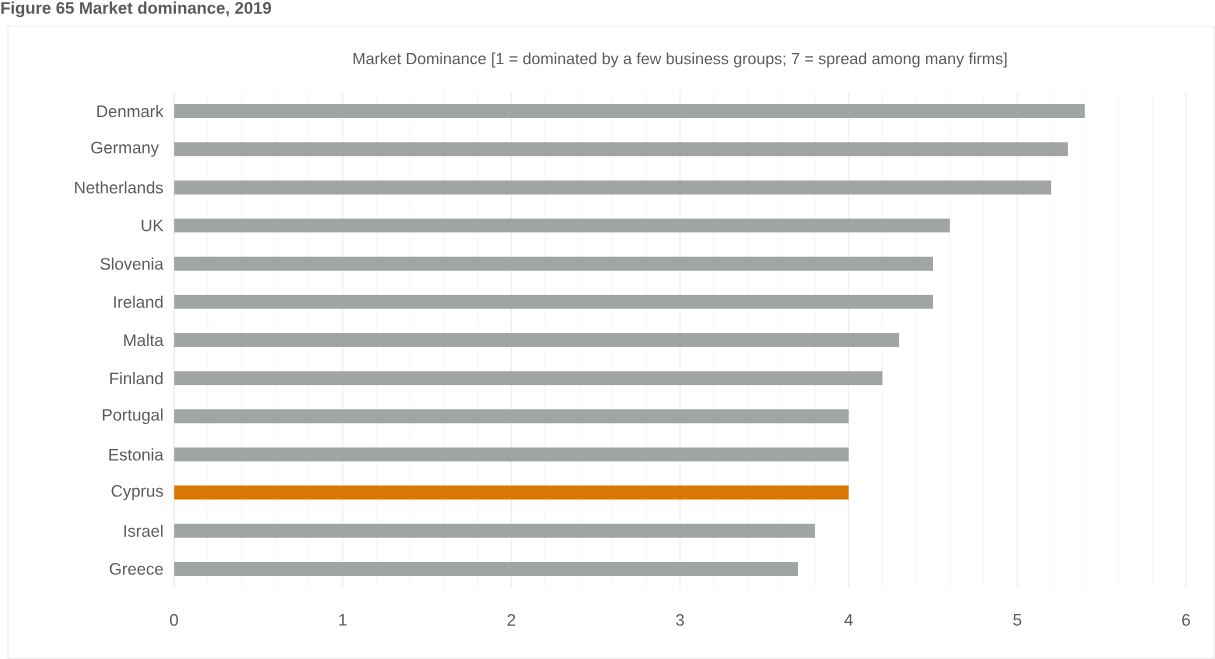  What do you see at coordinates (119, 187) in the screenshot?
I see `y-tick-label: Netherlands` at bounding box center [119, 187].